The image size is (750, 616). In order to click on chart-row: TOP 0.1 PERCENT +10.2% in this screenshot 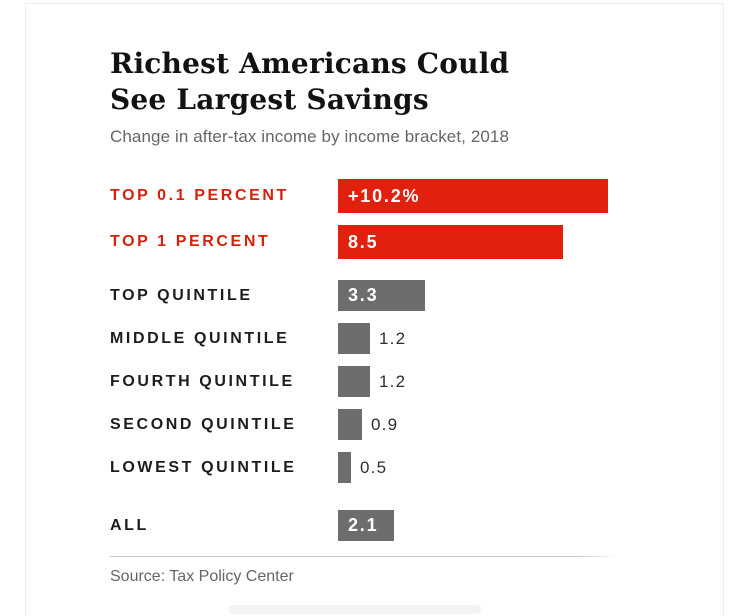, I will do `click(416, 196)`.